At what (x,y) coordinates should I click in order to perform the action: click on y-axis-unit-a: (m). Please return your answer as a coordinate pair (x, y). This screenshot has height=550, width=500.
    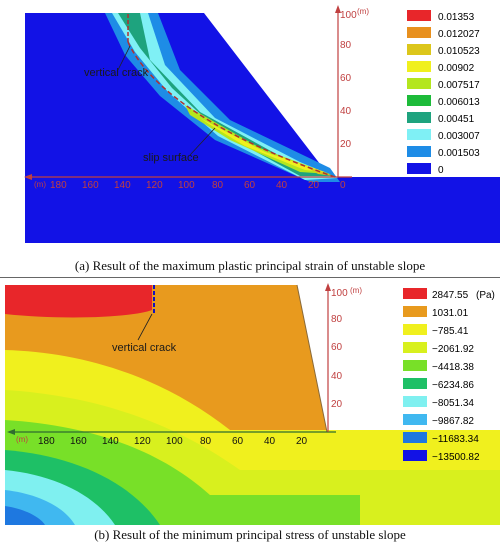
    Looking at the image, I should click on (363, 11).